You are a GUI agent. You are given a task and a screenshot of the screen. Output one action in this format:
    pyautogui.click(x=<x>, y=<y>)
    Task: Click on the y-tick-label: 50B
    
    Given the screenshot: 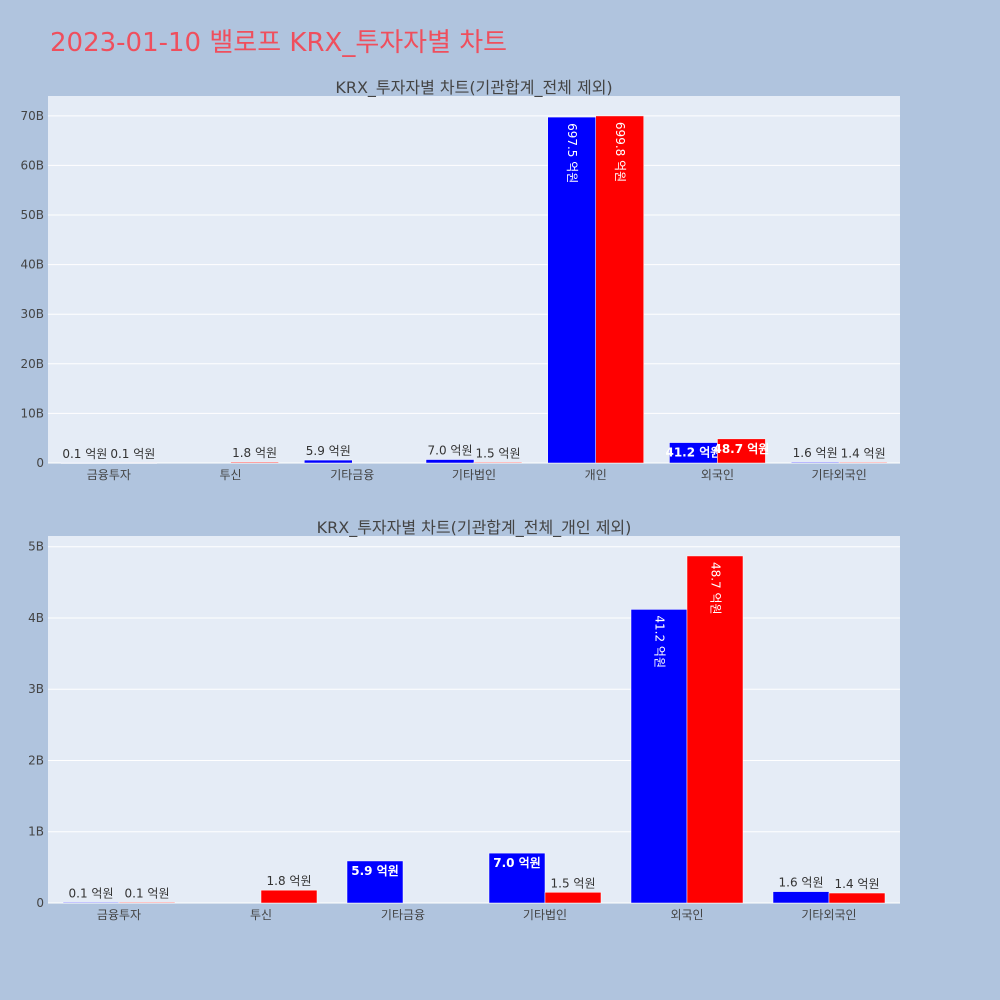 What is the action you would take?
    pyautogui.click(x=32, y=215)
    